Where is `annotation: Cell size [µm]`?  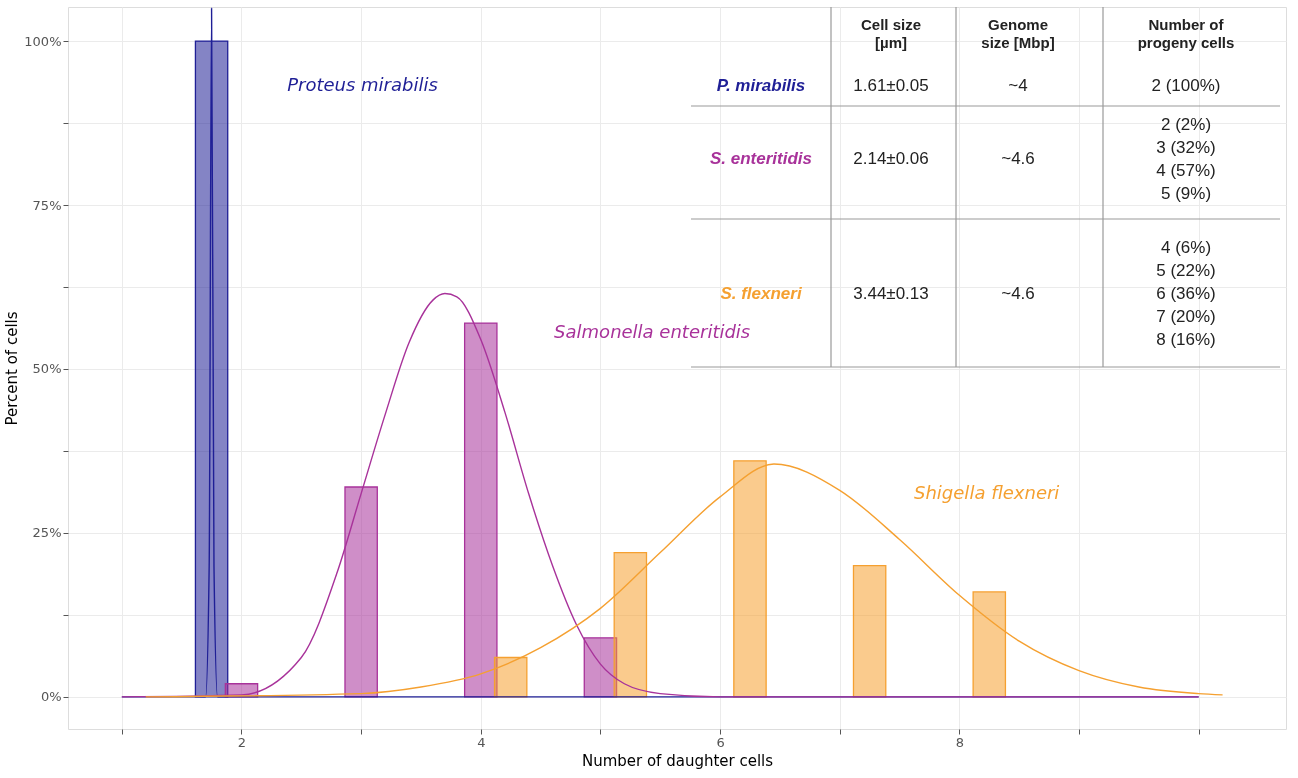
annotation: Cell size [µm] is located at coordinates (891, 33).